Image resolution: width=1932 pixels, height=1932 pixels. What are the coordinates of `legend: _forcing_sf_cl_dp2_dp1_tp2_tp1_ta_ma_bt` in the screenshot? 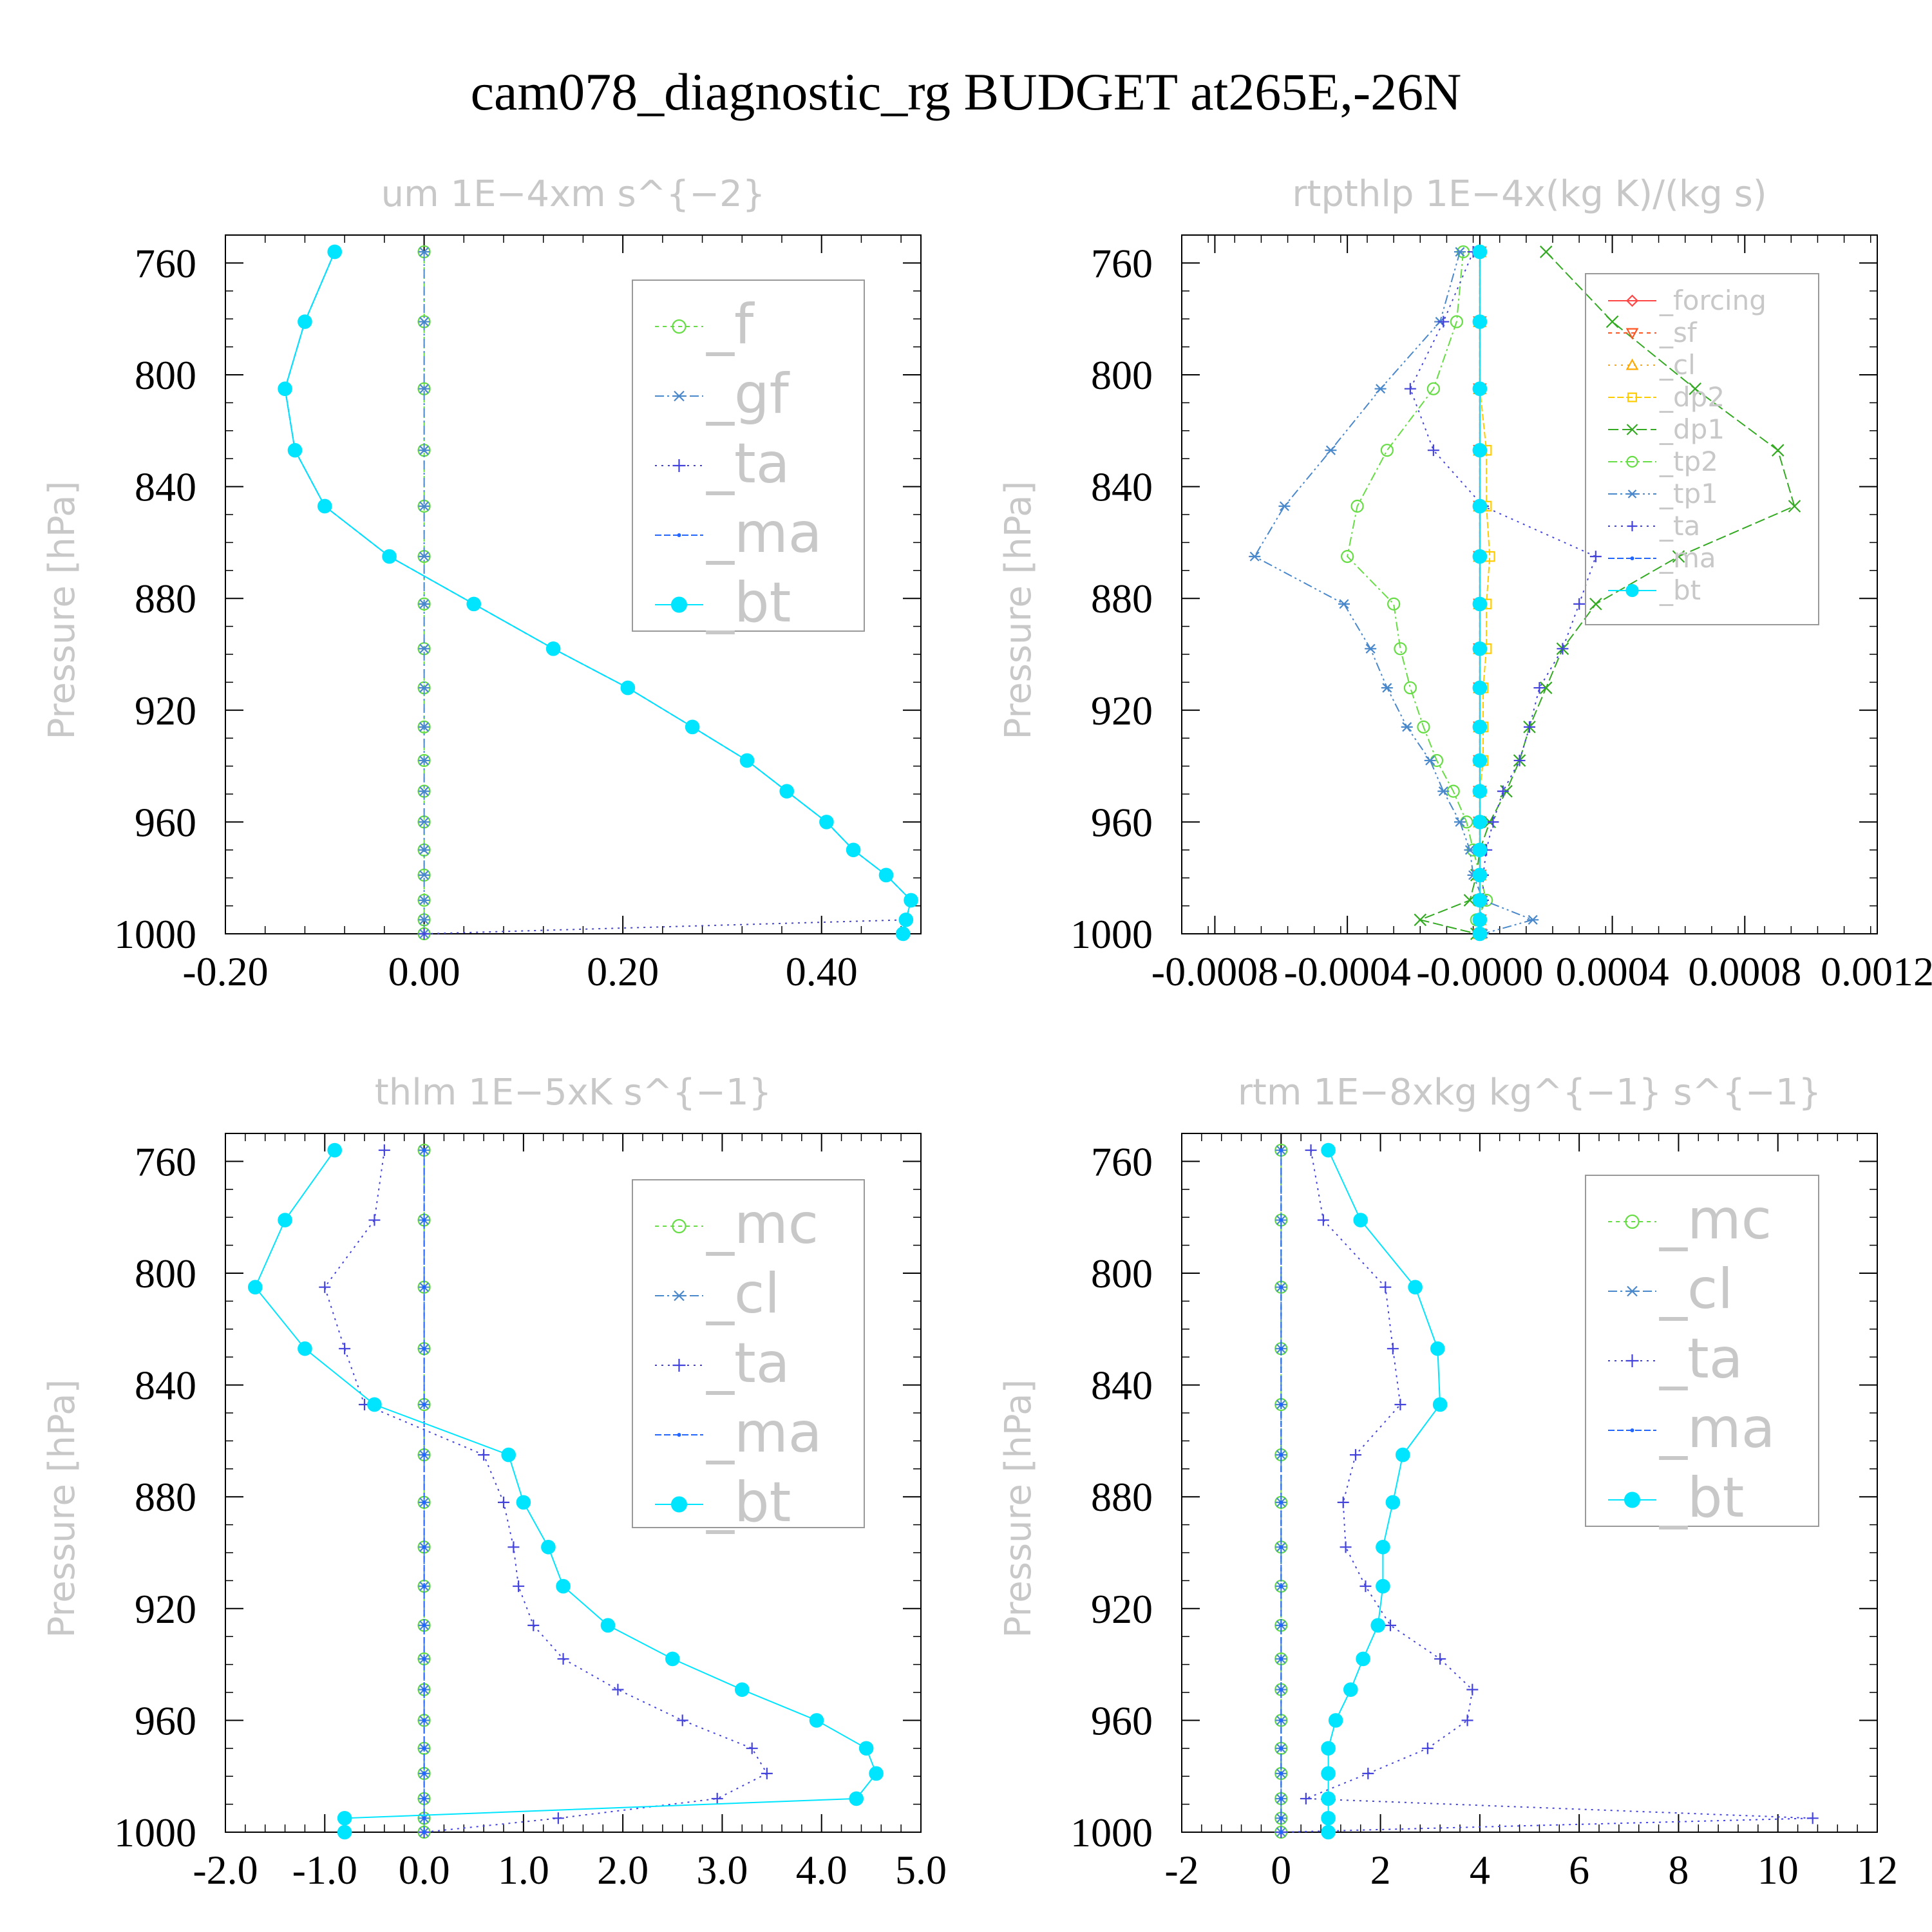 It's located at (1702, 449).